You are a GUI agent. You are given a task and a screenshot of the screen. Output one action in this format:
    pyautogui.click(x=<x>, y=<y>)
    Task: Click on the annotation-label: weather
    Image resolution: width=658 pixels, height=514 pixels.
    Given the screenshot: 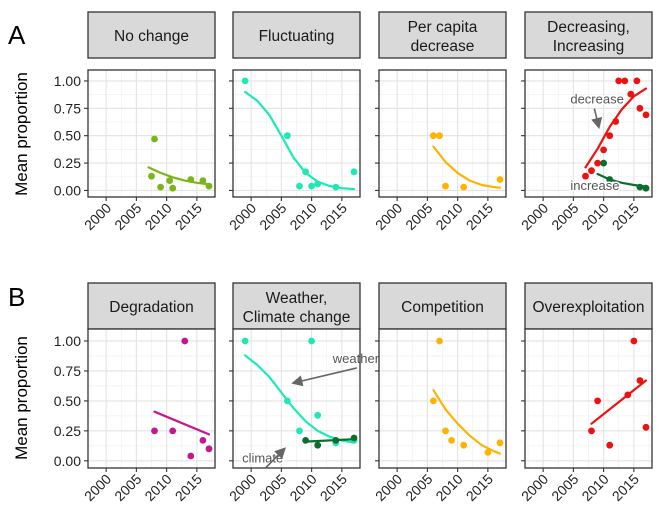 What is the action you would take?
    pyautogui.click(x=356, y=358)
    